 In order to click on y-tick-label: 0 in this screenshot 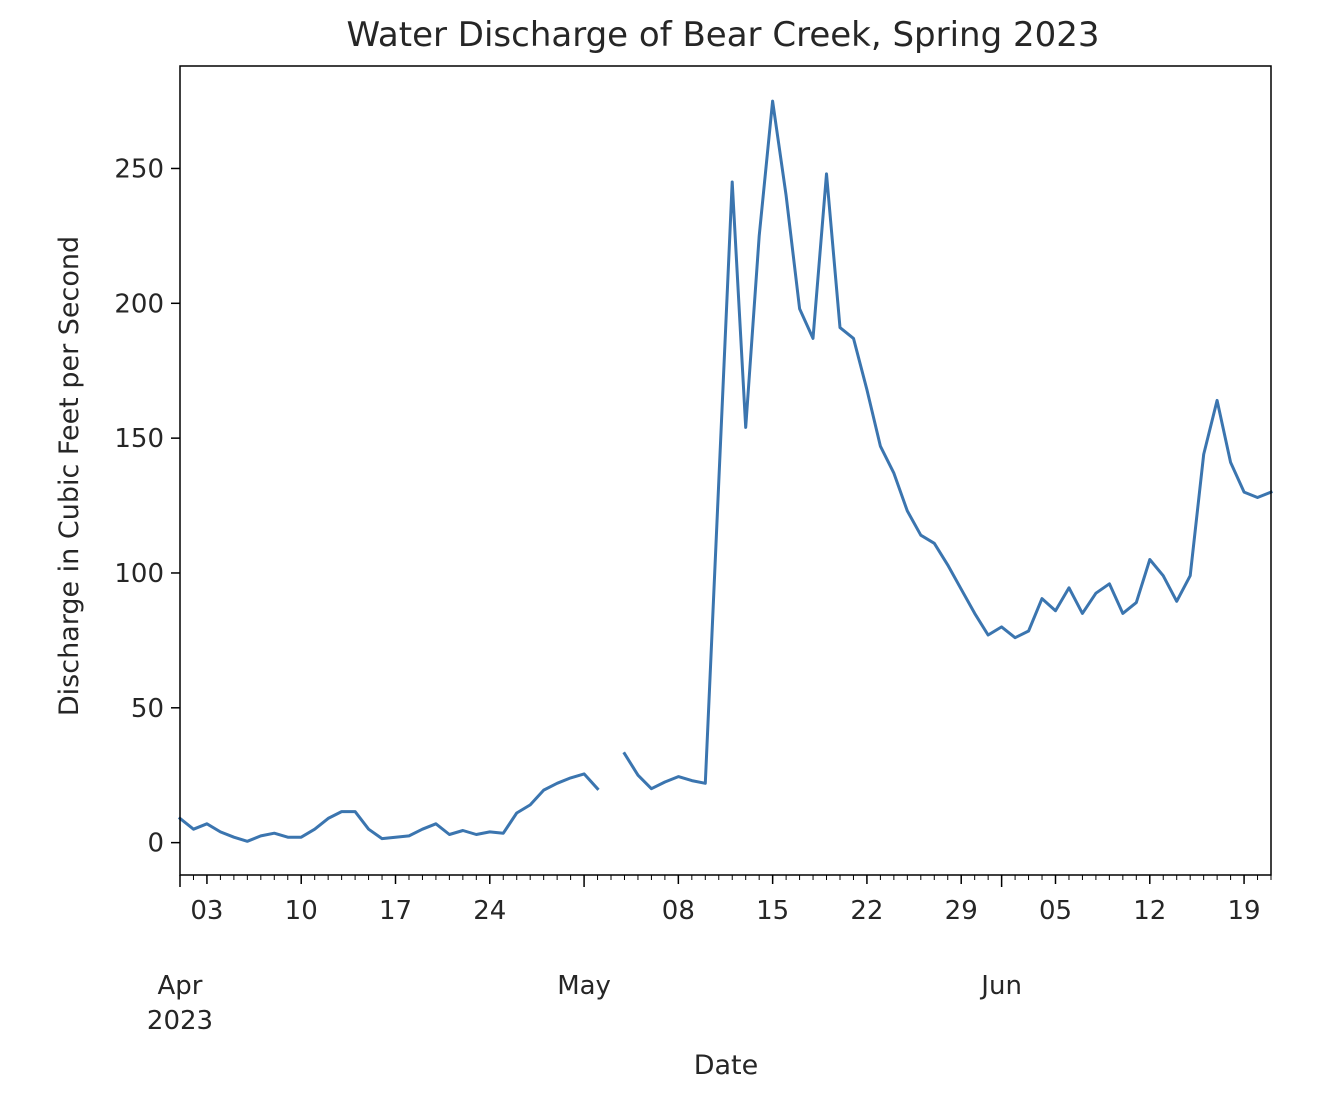, I will do `click(155, 844)`.